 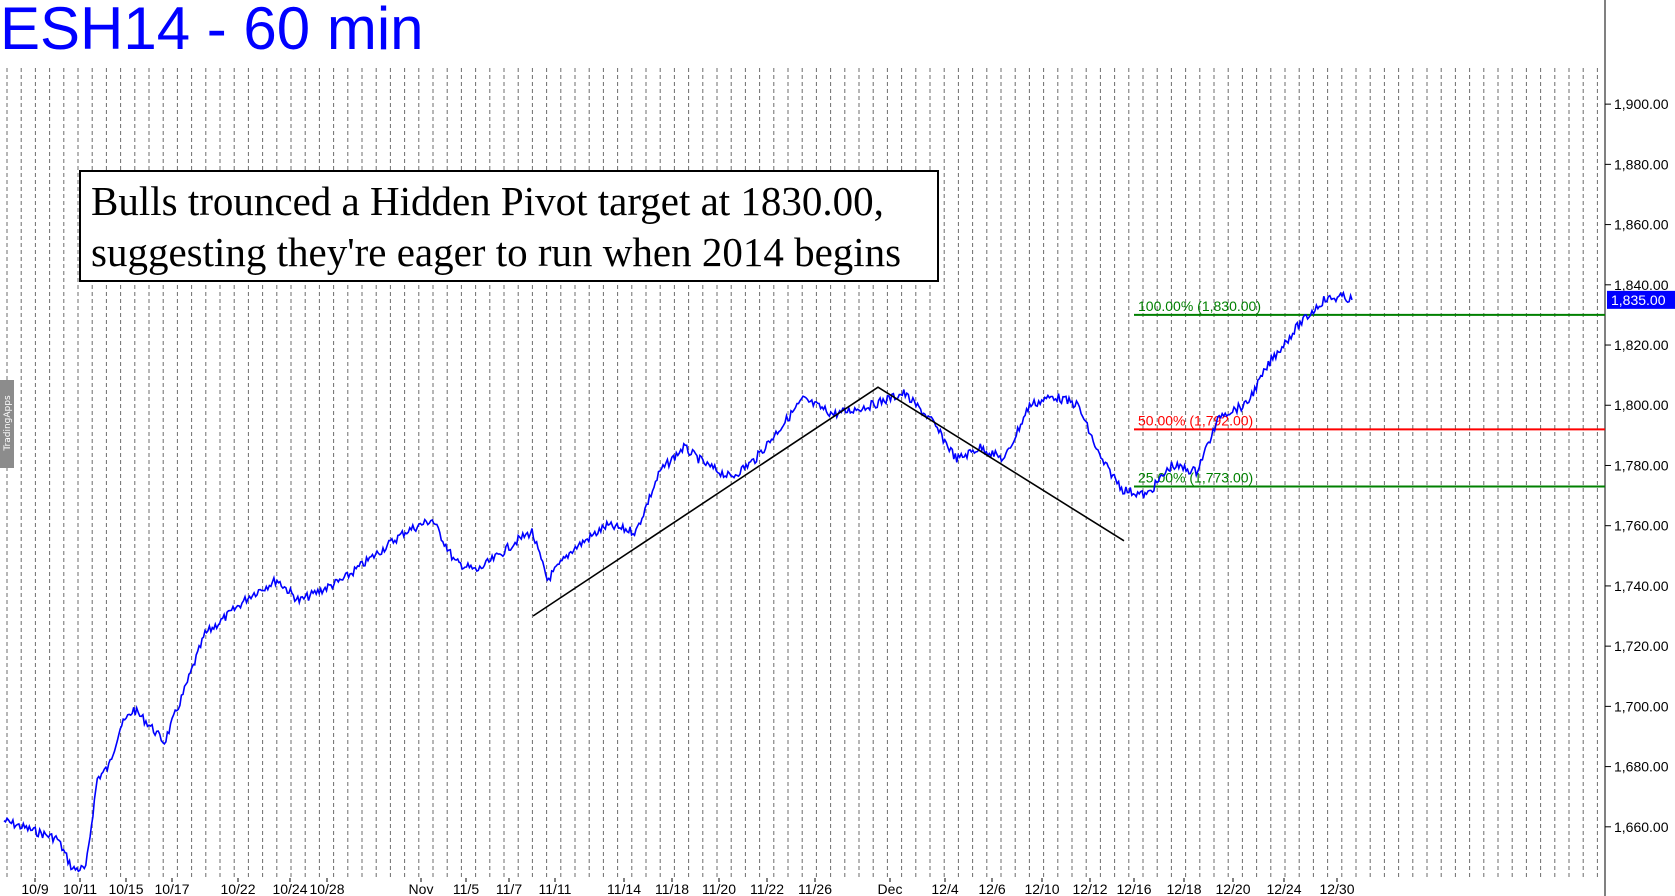 What do you see at coordinates (125, 888) in the screenshot?
I see `x-tick-label: 10/15` at bounding box center [125, 888].